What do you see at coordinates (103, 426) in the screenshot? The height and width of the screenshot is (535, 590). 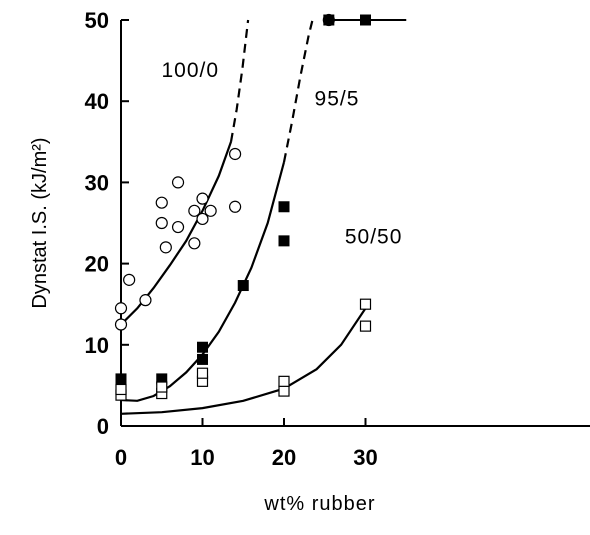 I see `y-tick-label: 0` at bounding box center [103, 426].